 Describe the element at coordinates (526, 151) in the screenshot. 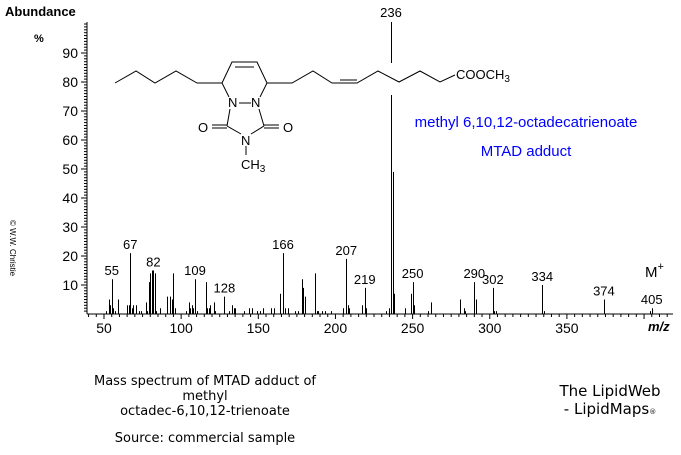

I see `compound-subtitle: MTAD adduct` at that location.